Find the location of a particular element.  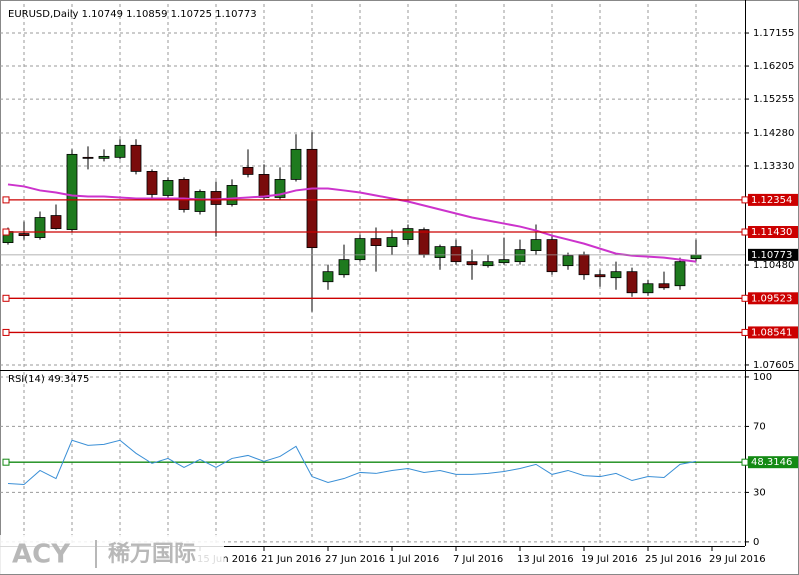

level-label: 48.3146 is located at coordinates (771, 462).